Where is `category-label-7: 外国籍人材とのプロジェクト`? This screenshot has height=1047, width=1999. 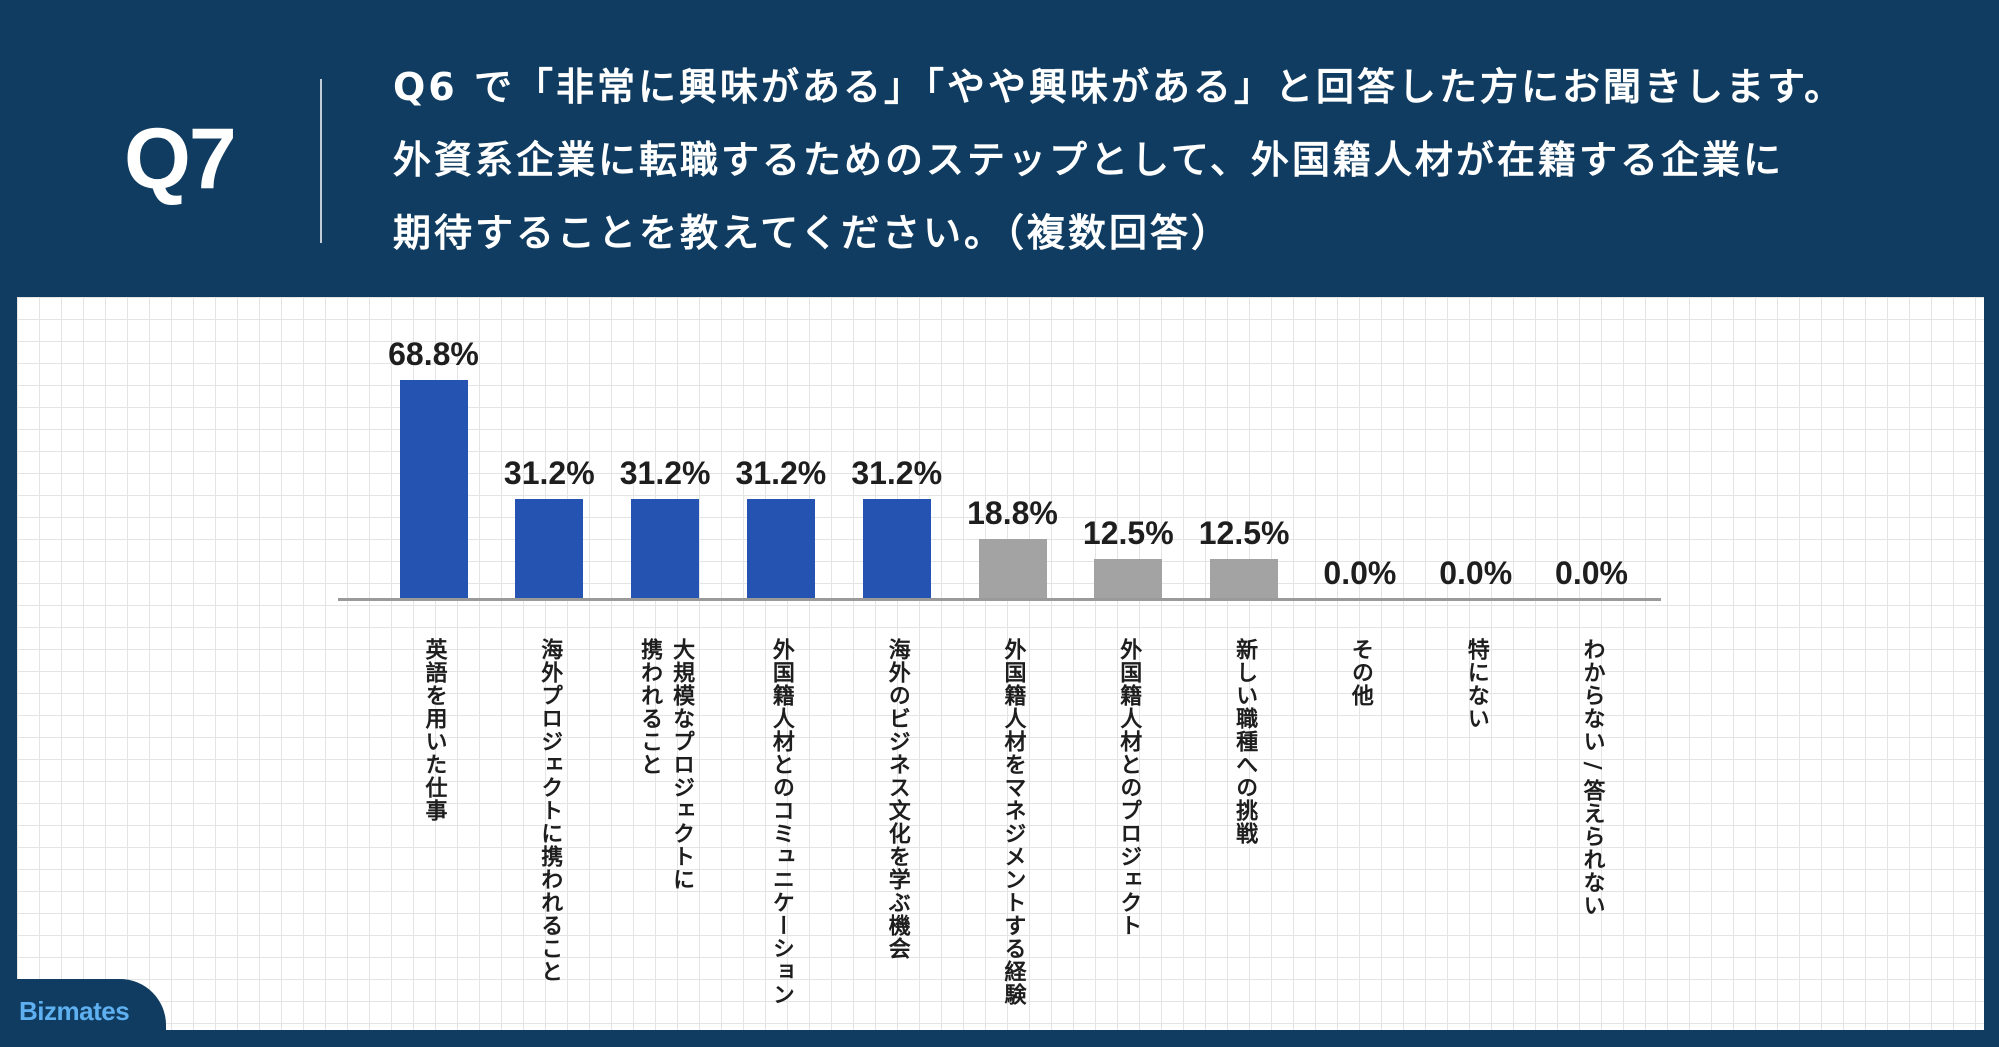
category-label-7: 外国籍人材とのプロジェクト is located at coordinates (1129, 787).